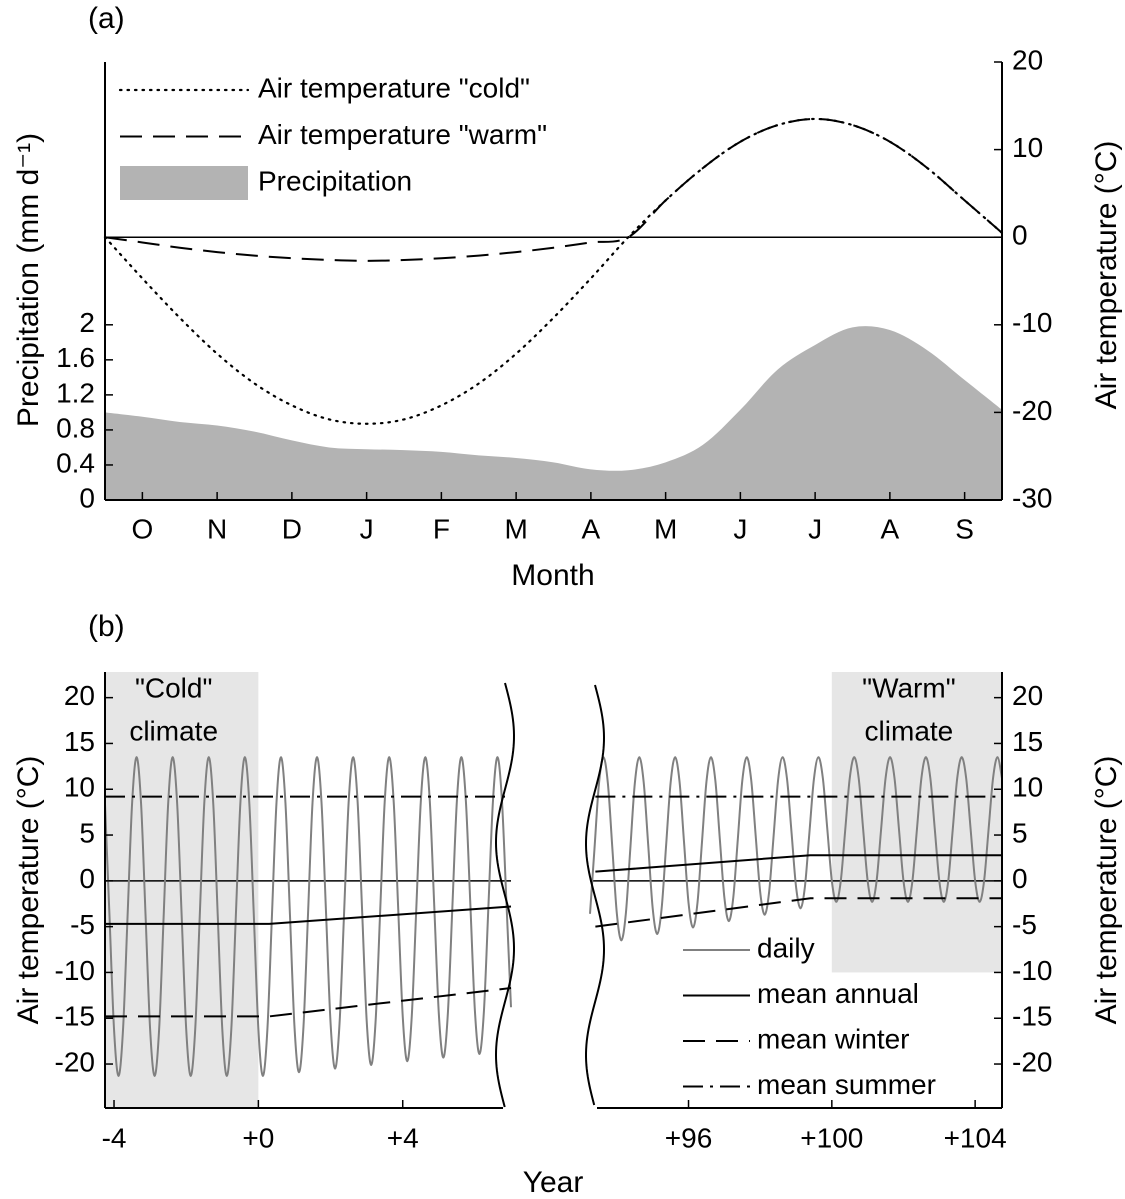 The width and height of the screenshot is (1125, 1199). Describe the element at coordinates (552, 575) in the screenshot. I see `x-axis-label: Month` at that location.